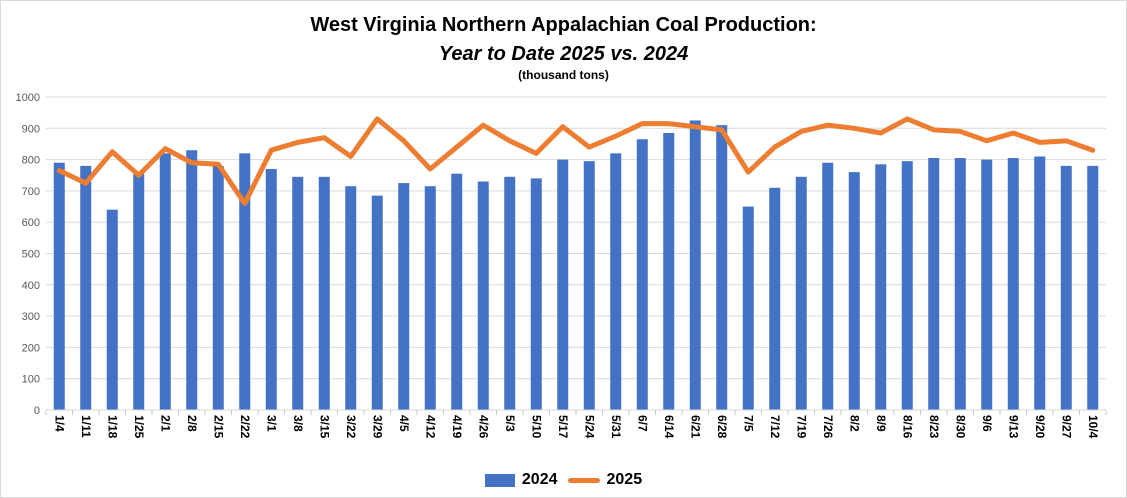 The width and height of the screenshot is (1127, 498). I want to click on bar-2024-5/10, so click(536, 294).